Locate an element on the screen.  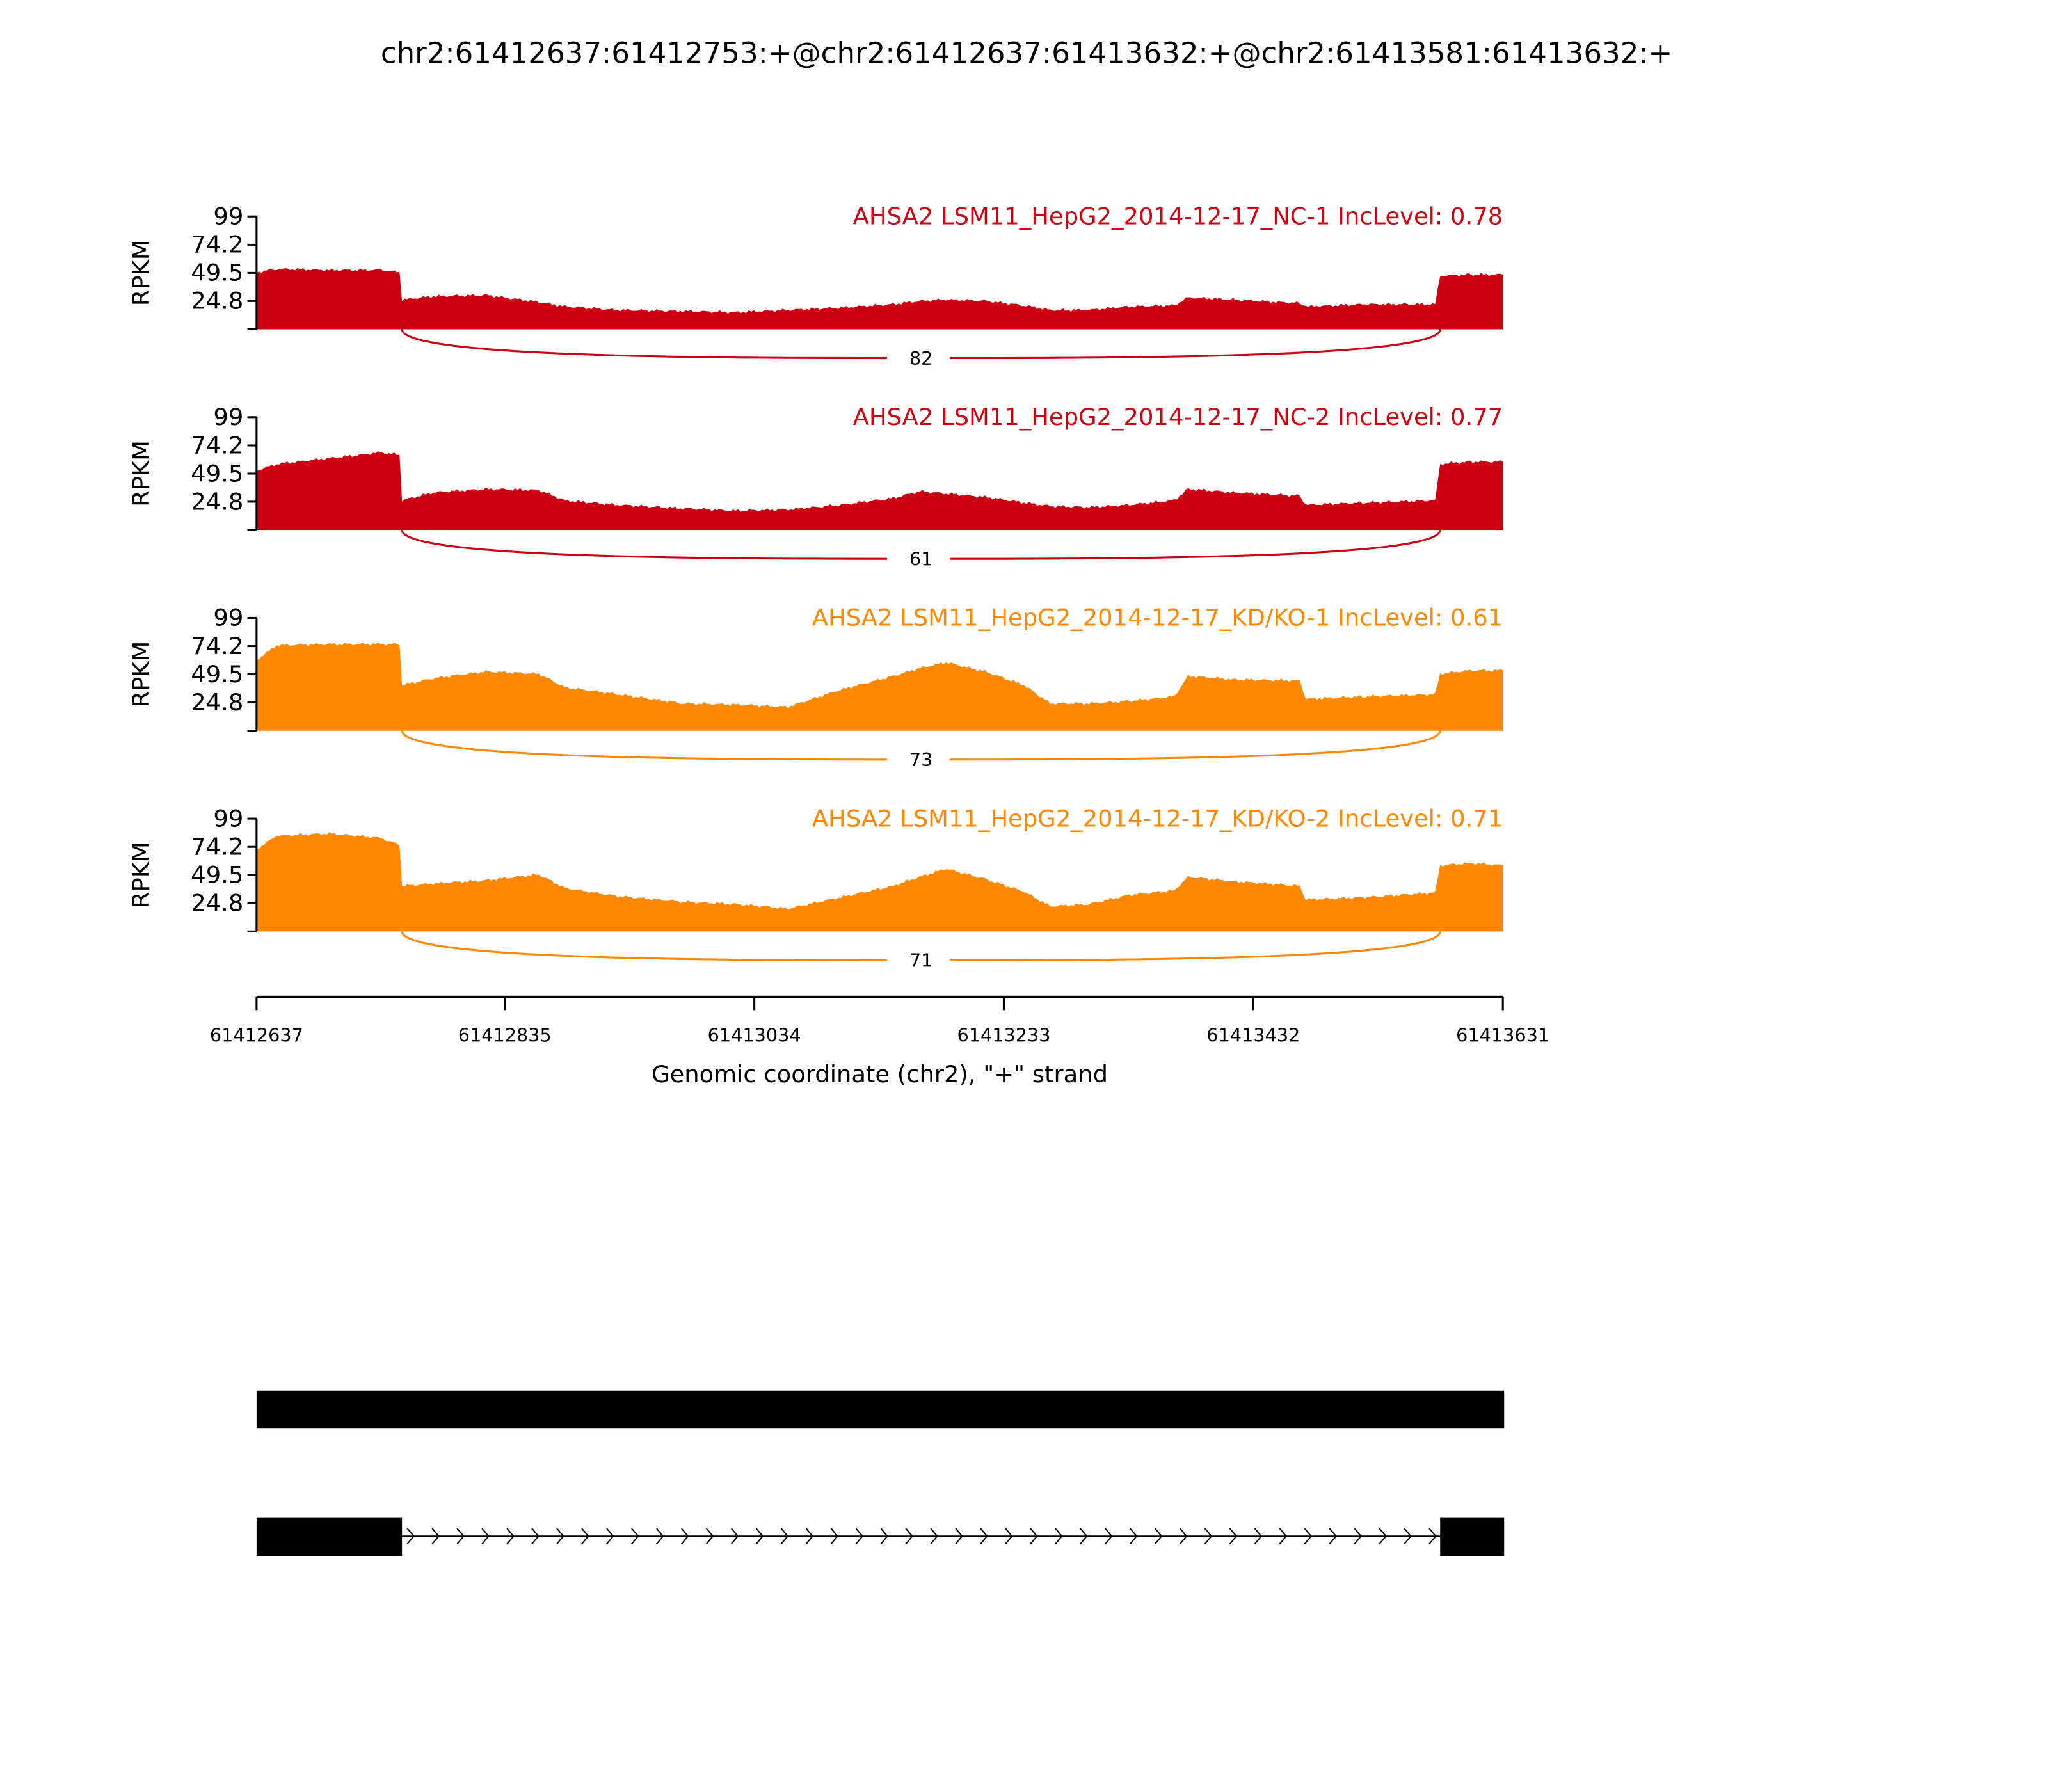
junction-count: 71 is located at coordinates (921, 961).